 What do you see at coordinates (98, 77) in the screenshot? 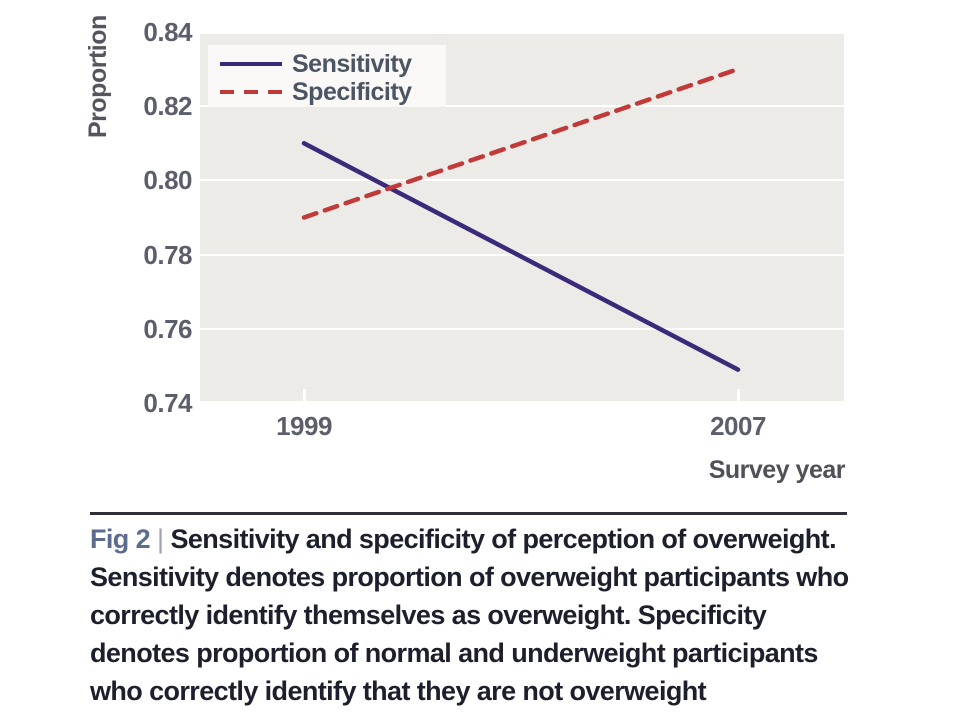
I see `y-axis-title: Proportion` at bounding box center [98, 77].